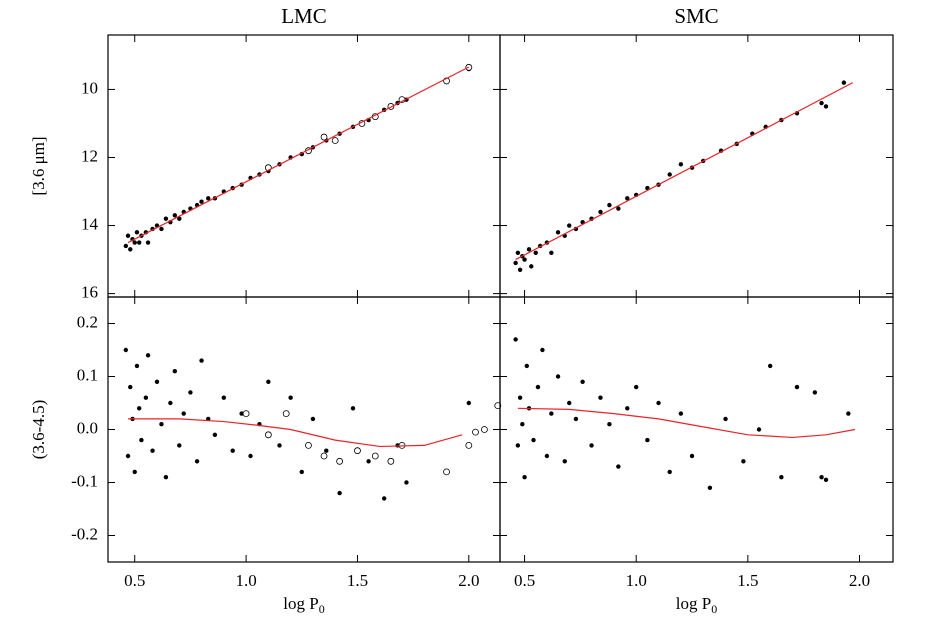  Describe the element at coordinates (87, 427) in the screenshot. I see `y-tick-label: 0.0` at that location.